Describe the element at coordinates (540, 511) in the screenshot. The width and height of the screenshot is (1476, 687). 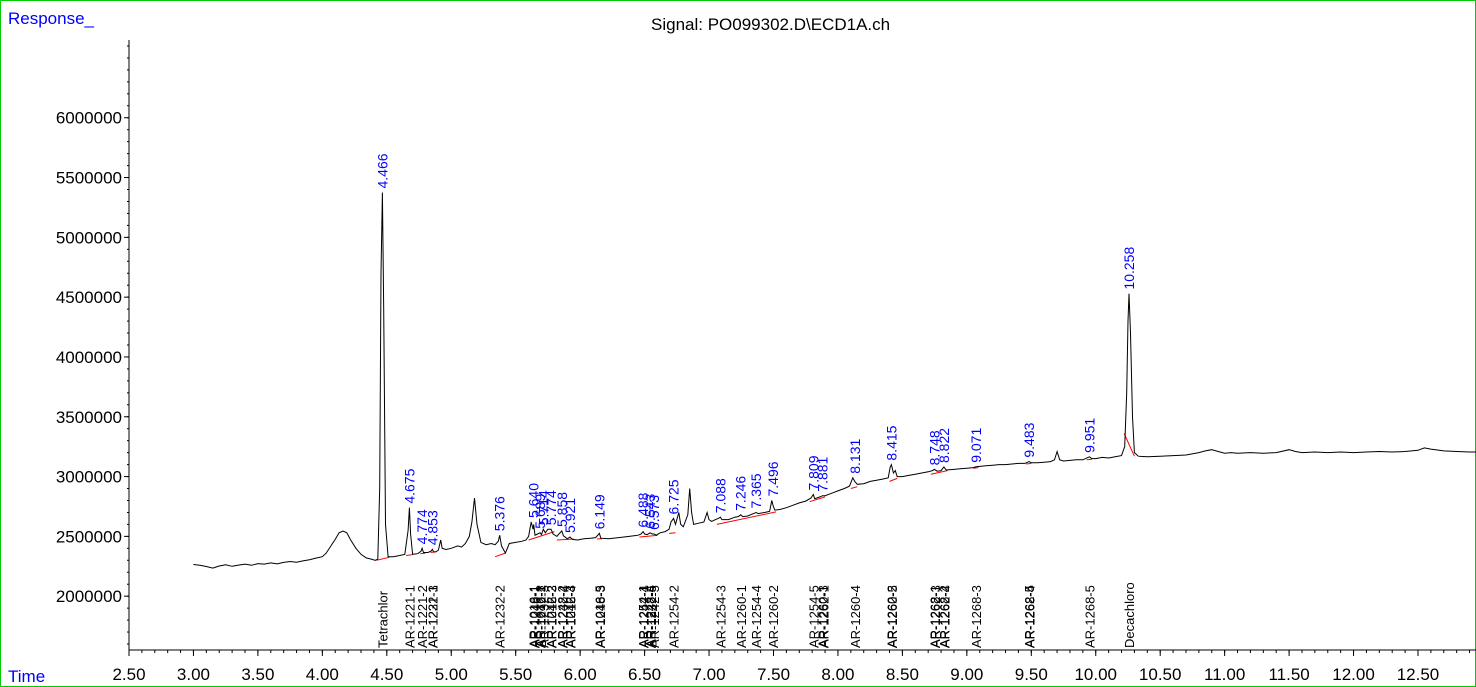
I see `peak-rt-label: 5.689` at that location.